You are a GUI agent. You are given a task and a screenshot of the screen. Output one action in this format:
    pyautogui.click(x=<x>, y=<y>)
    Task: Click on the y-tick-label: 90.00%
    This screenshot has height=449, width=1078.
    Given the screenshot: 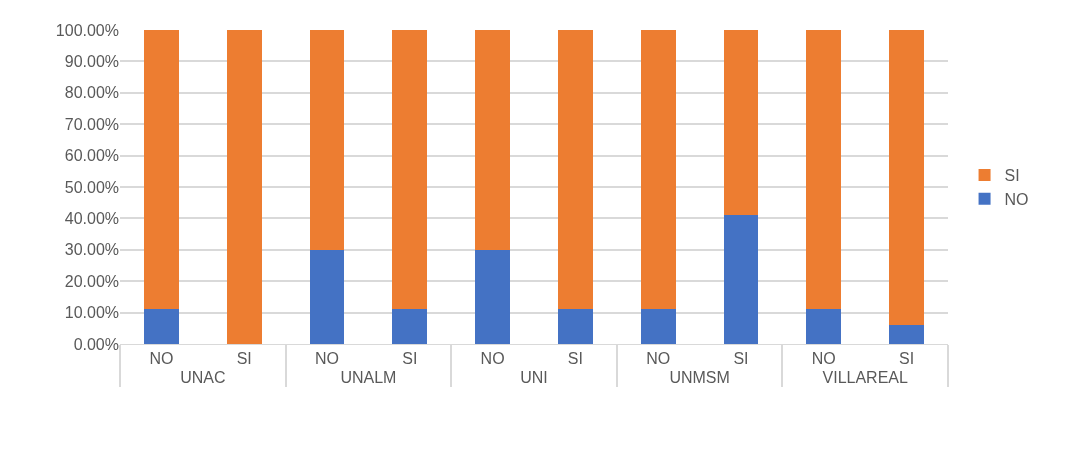 What is the action you would take?
    pyautogui.click(x=91, y=61)
    